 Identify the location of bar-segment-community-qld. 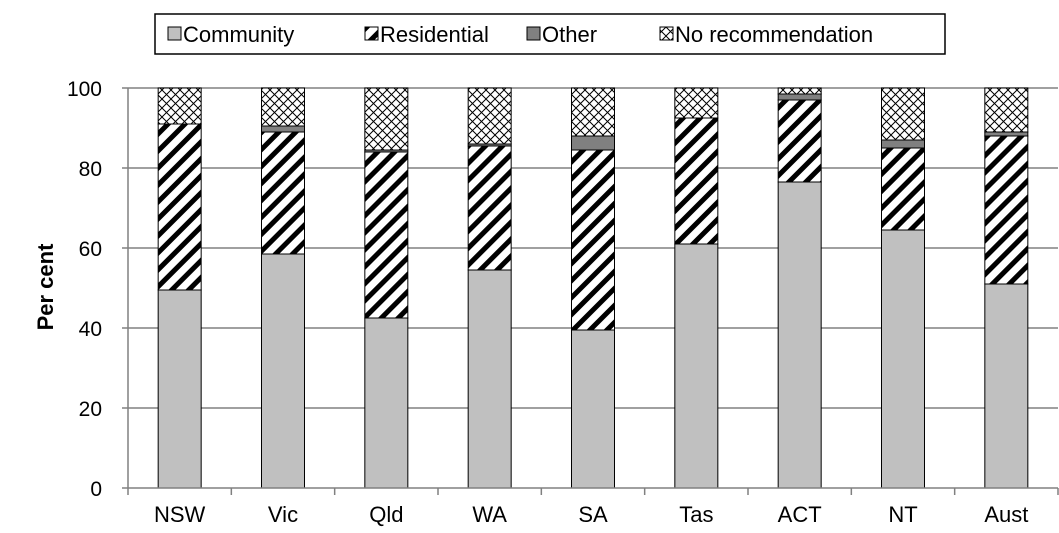
(386, 403).